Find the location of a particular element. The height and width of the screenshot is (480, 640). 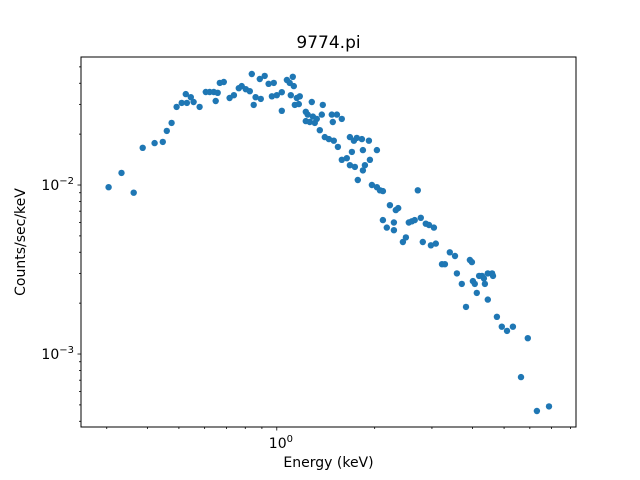

plot-title: 9774.pi is located at coordinates (328, 43).